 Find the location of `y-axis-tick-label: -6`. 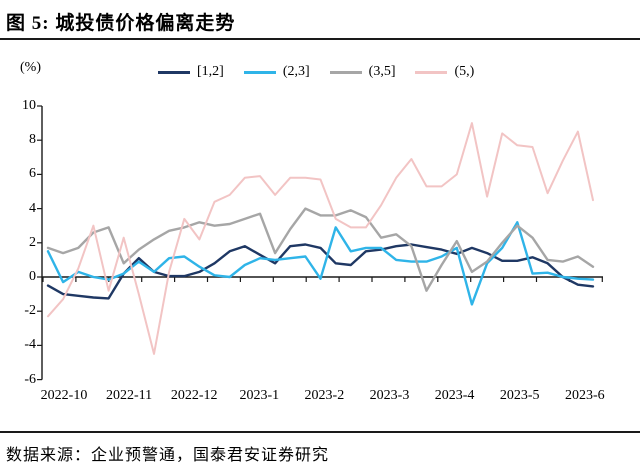

y-axis-tick-label: -6 is located at coordinates (30, 379).